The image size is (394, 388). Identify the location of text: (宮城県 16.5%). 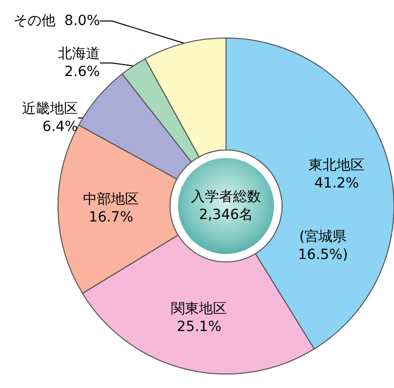
(323, 246).